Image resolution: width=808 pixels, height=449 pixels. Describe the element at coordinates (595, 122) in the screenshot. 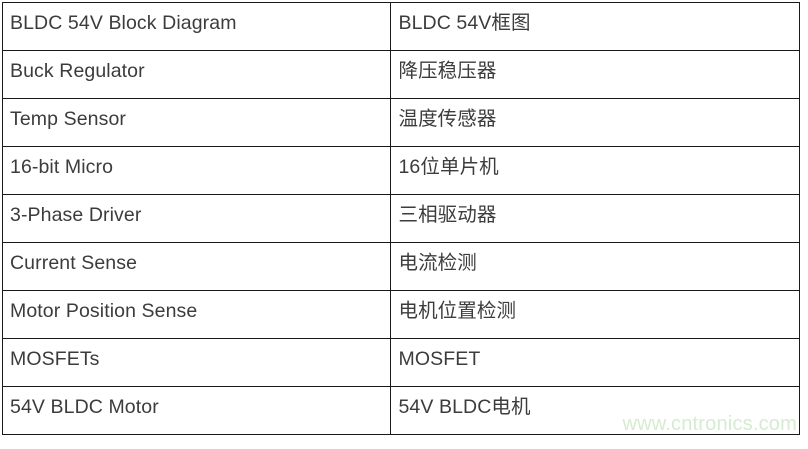

I see `table-cell-chinese: 温度传感器` at that location.